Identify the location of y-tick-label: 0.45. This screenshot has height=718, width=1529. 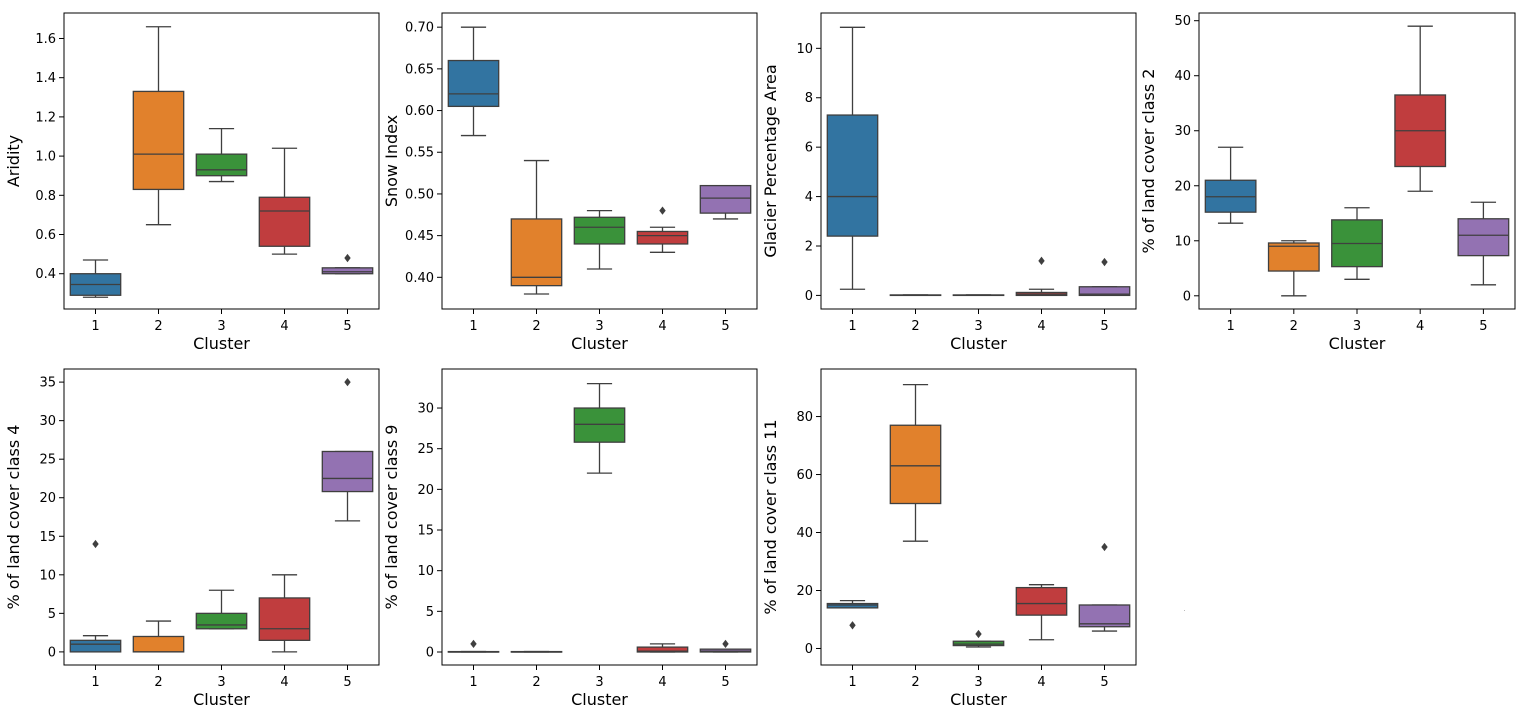
(419, 236).